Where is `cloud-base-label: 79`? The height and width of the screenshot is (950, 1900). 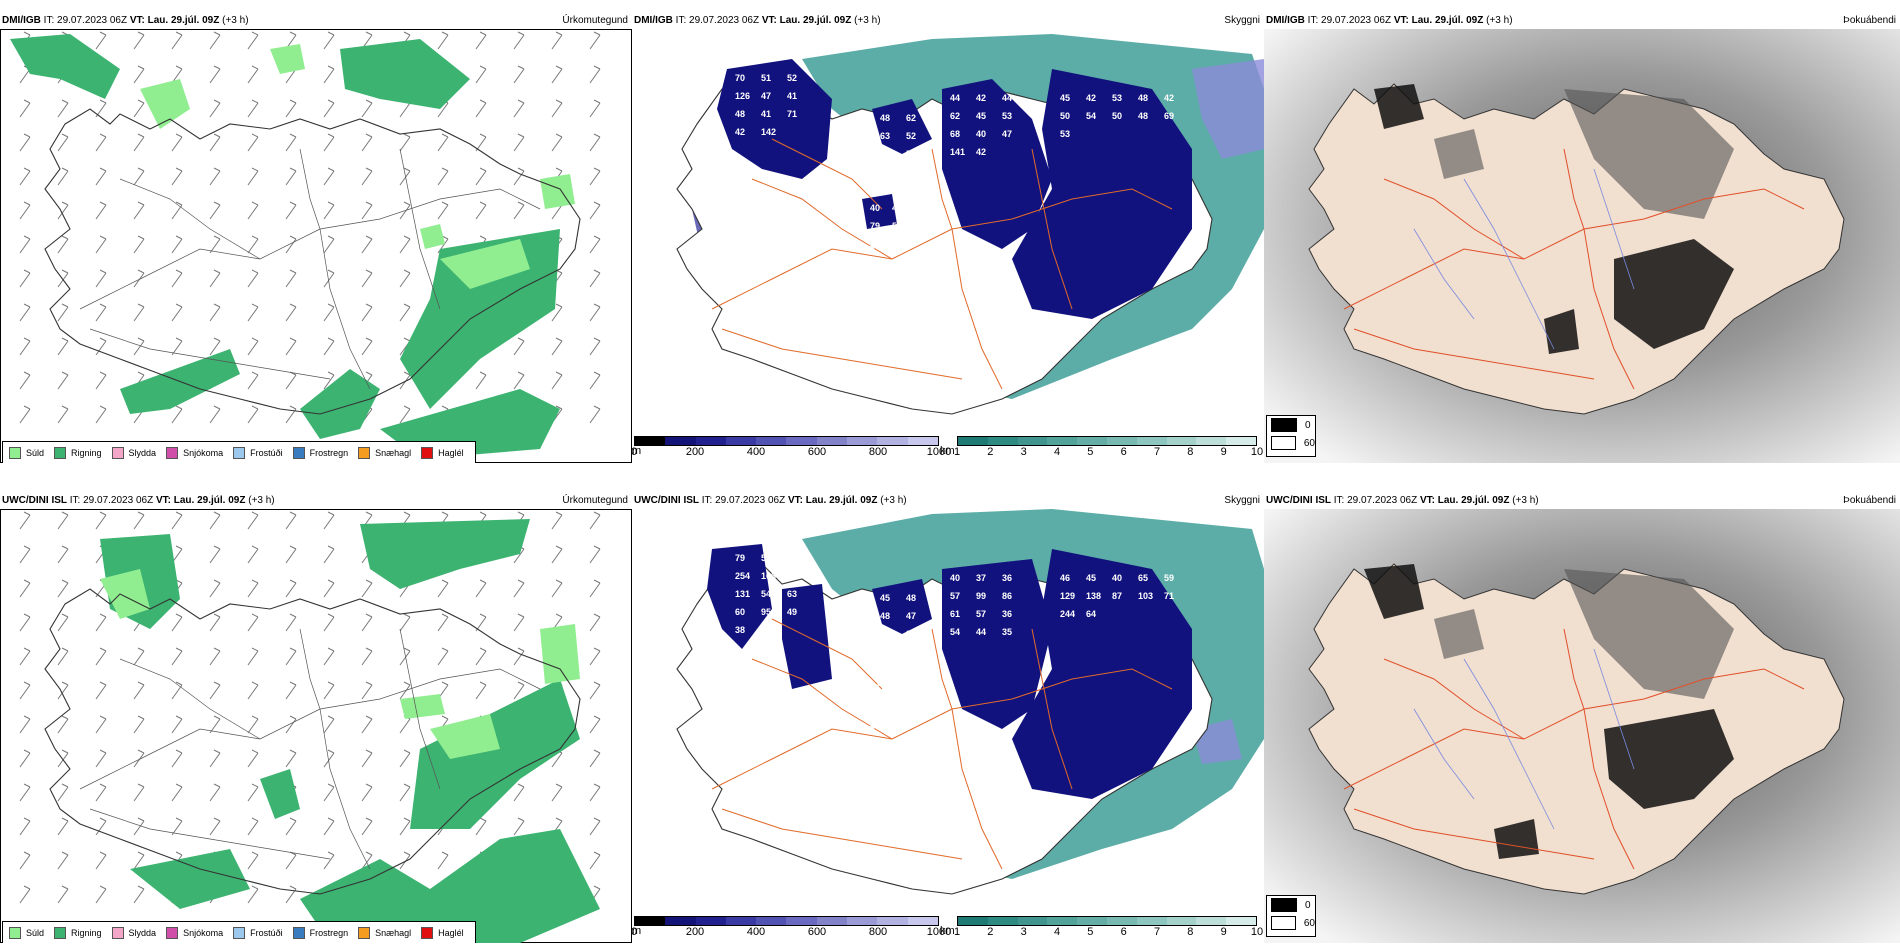 cloud-base-label: 79 is located at coordinates (740, 558).